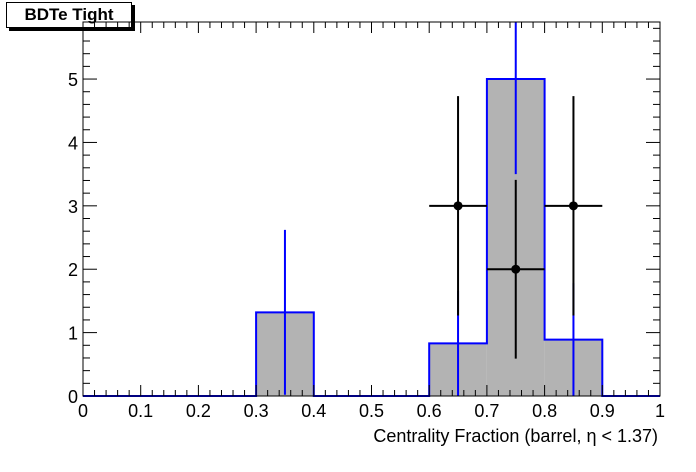  What do you see at coordinates (486, 411) in the screenshot?
I see `x-tick-label-7: 0.7` at bounding box center [486, 411].